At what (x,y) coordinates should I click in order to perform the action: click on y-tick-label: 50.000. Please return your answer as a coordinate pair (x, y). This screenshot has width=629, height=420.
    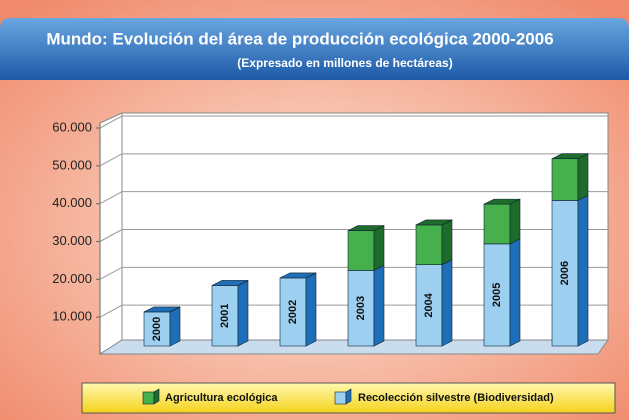
    Looking at the image, I should click on (72, 164).